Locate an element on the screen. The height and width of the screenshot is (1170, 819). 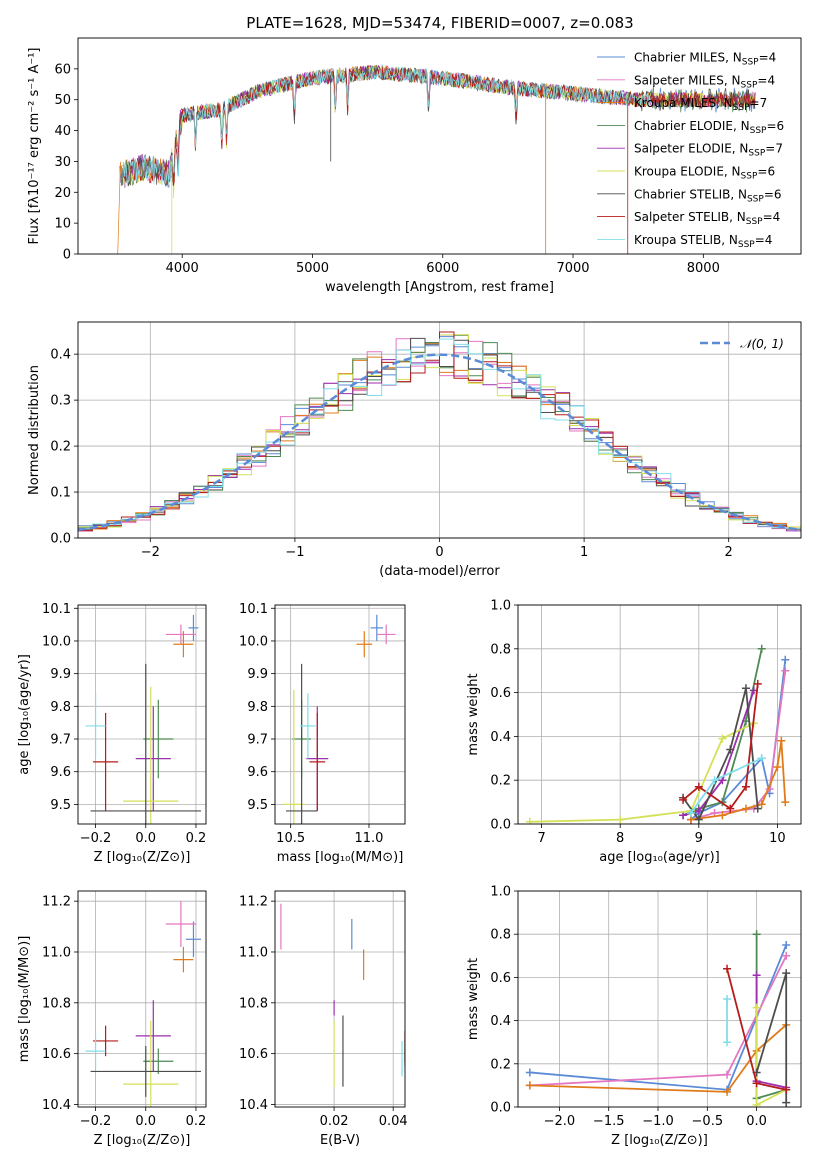
legend-label: 𝒩(0, 1) is located at coordinates (762, 344).